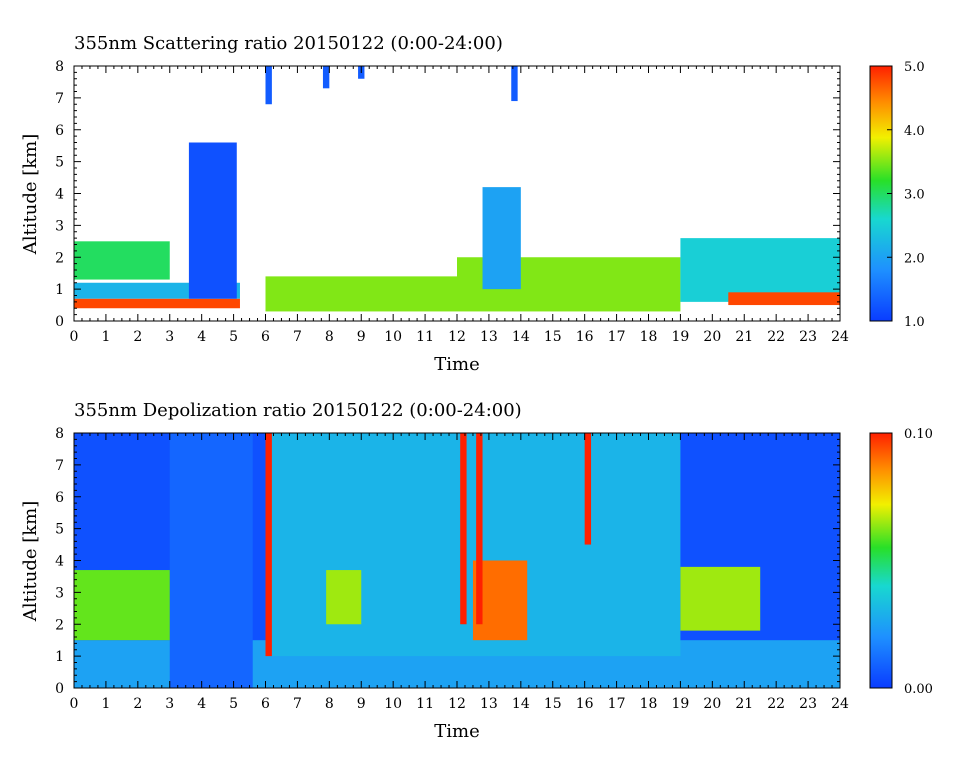 The width and height of the screenshot is (960, 770). Describe the element at coordinates (329, 337) in the screenshot. I see `x-tick-label: 8` at that location.